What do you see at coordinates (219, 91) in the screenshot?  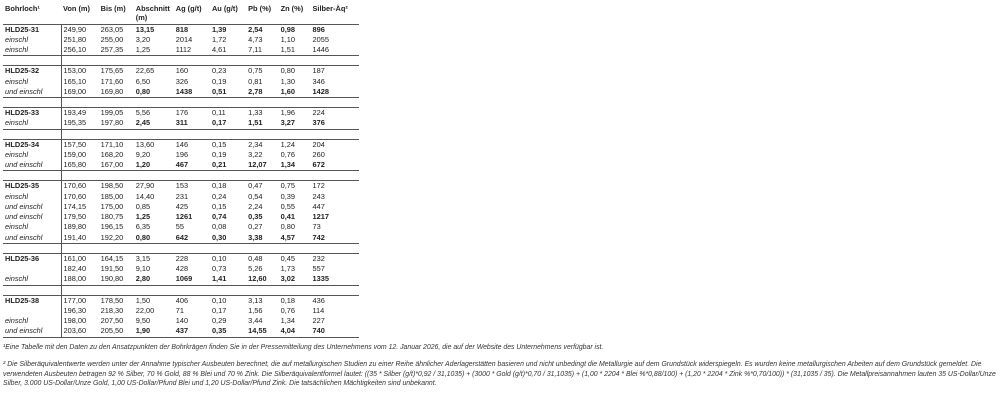 I see `au-cell: 0,51` at bounding box center [219, 91].